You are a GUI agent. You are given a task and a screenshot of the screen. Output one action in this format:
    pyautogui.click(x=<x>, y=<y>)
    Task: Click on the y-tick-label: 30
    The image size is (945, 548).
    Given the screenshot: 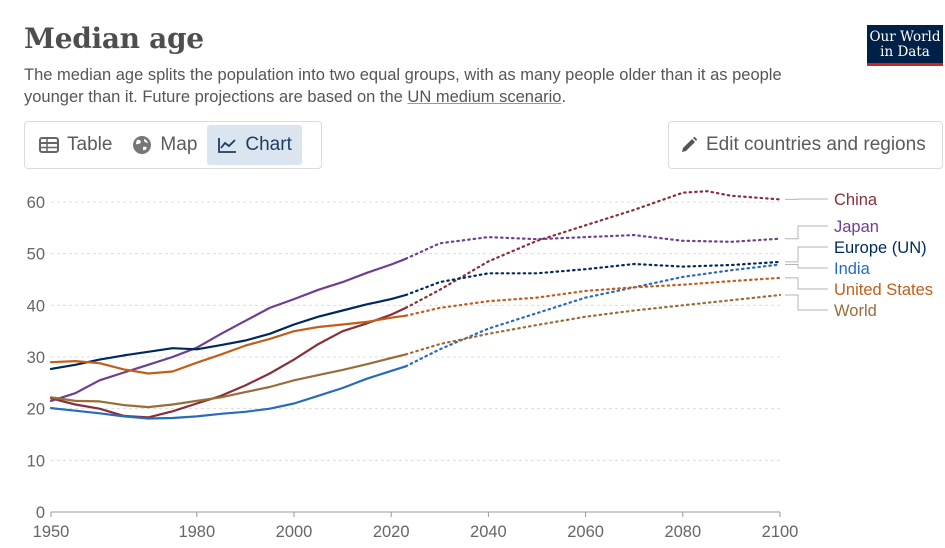 What is the action you would take?
    pyautogui.click(x=36, y=358)
    